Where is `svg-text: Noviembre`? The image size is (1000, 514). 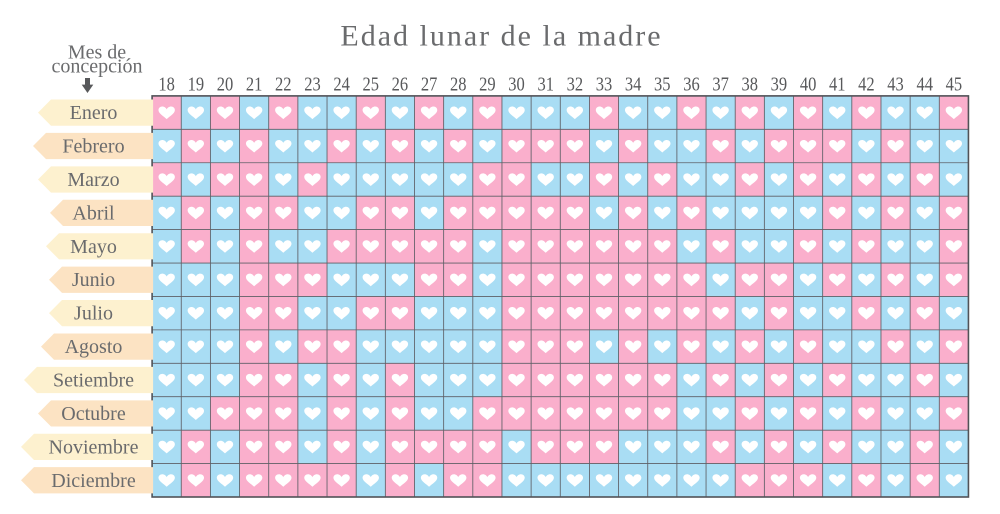 svg-text: Noviembre is located at coordinates (94, 447).